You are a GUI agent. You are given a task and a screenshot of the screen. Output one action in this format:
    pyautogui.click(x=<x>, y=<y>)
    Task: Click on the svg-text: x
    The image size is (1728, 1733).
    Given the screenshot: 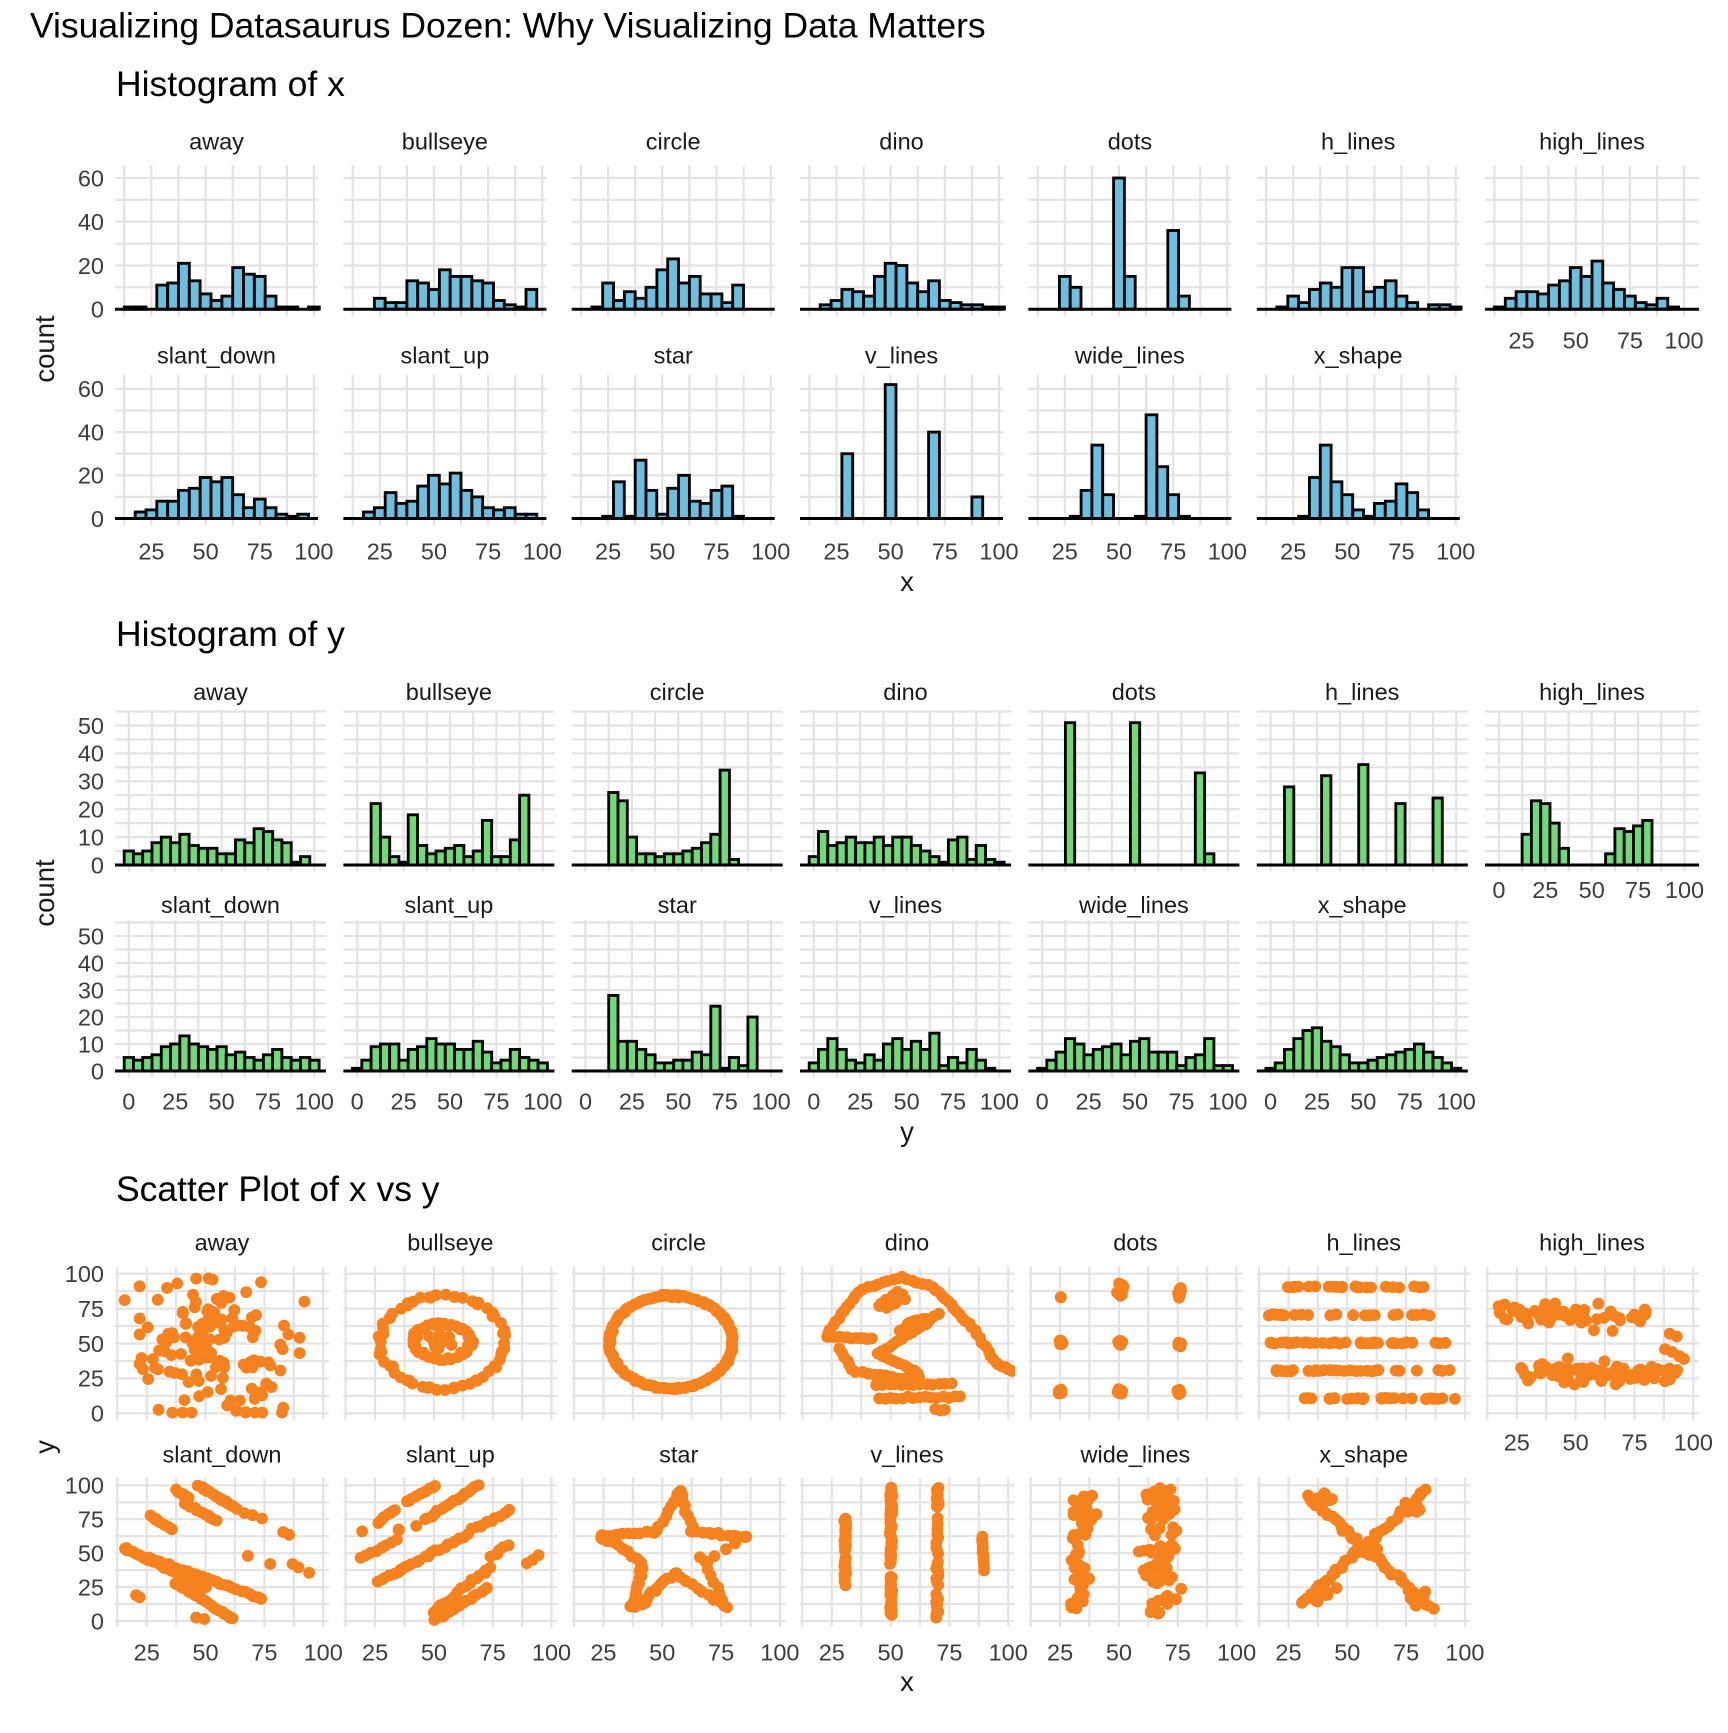 What is the action you would take?
    pyautogui.click(x=907, y=1681)
    